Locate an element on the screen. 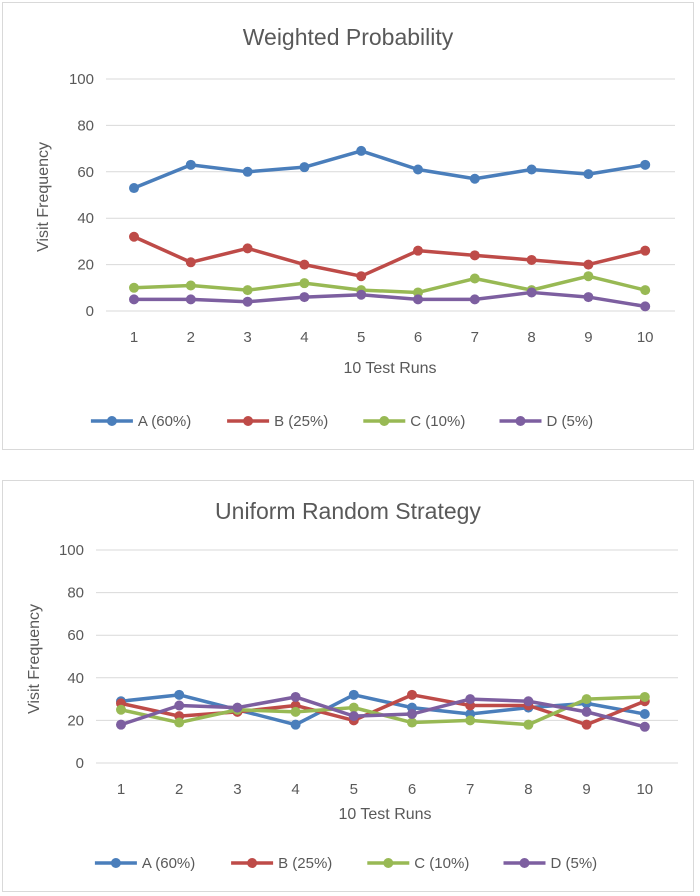 The height and width of the screenshot is (896, 700). chart-title: Uniform Random Strategy is located at coordinates (348, 511).